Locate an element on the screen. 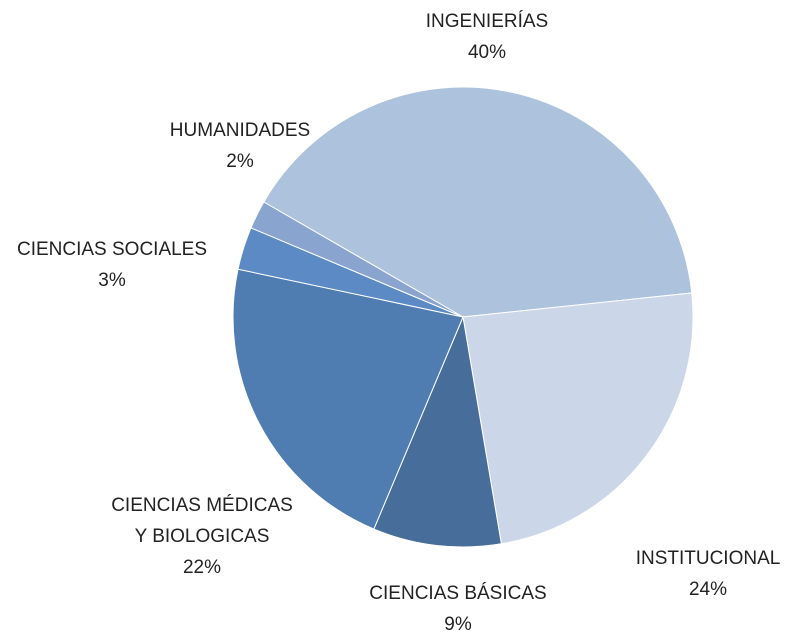 Image resolution: width=793 pixels, height=636 pixels. value-label: 9% is located at coordinates (458, 624).